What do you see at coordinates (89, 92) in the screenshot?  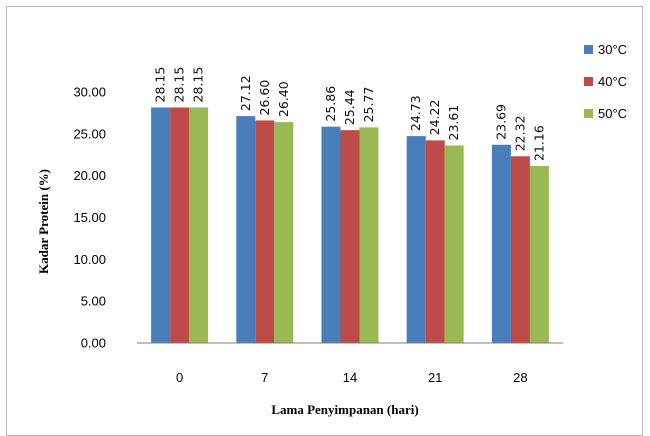 I see `y-tick-label: 30.00` at bounding box center [89, 92].